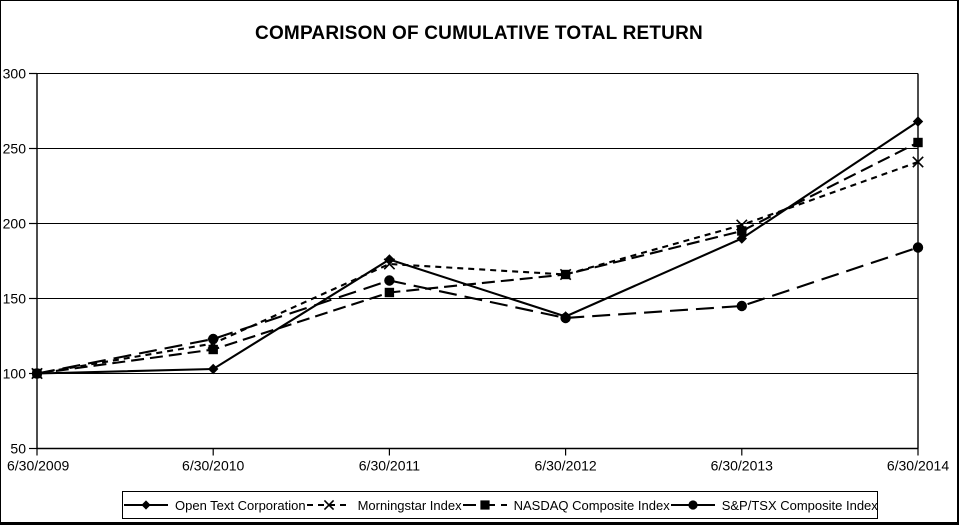  I want to click on y-tick-label: 100, so click(15, 373).